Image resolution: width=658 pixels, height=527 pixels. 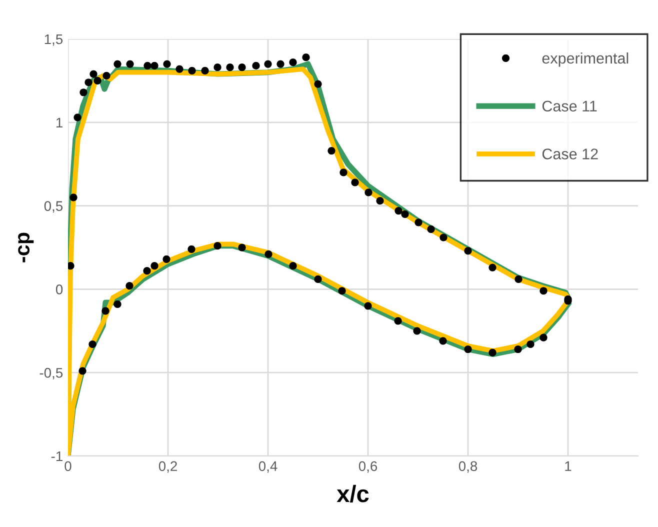 I want to click on x-tick-label: 0,6, so click(x=368, y=467).